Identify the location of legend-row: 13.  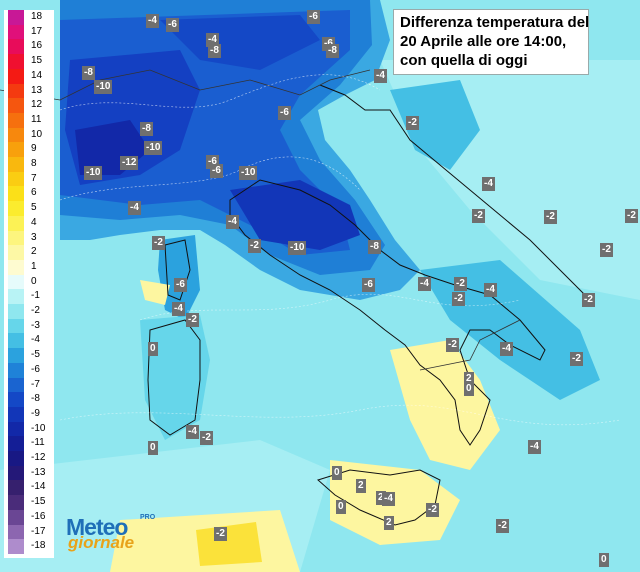
(29, 91).